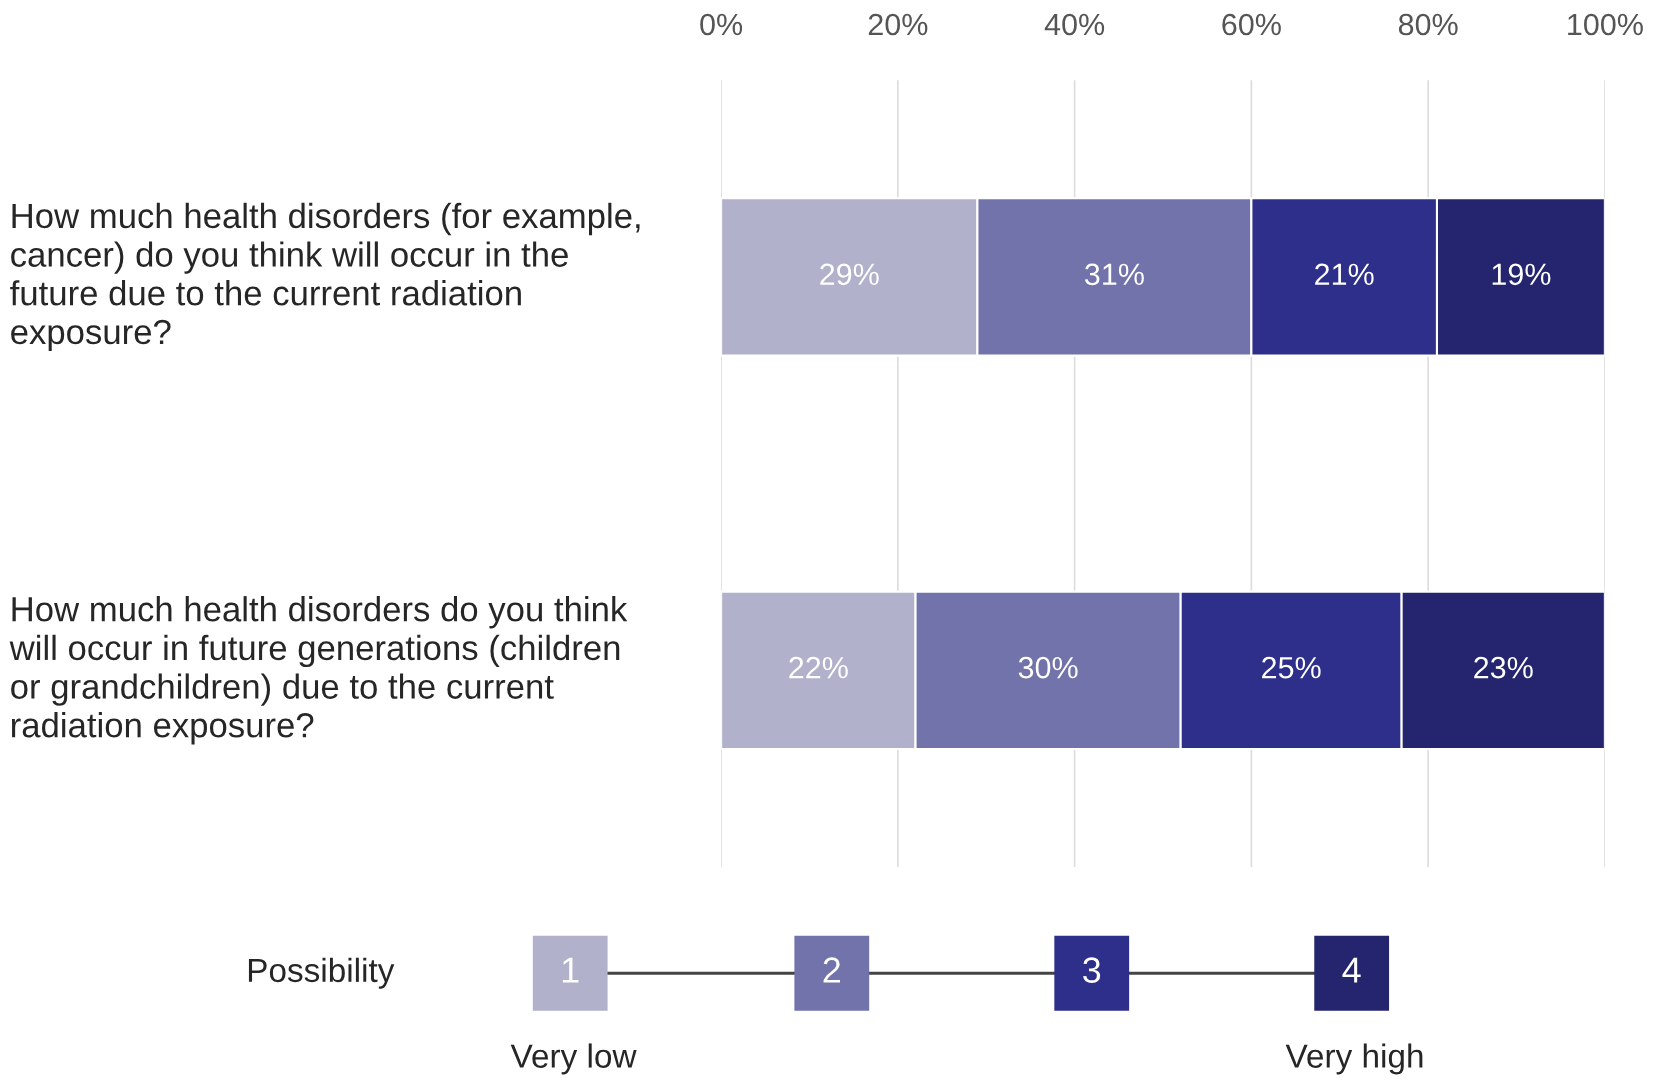 The width and height of the screenshot is (1677, 1085). I want to click on x-tick-label: 80%, so click(1428, 24).